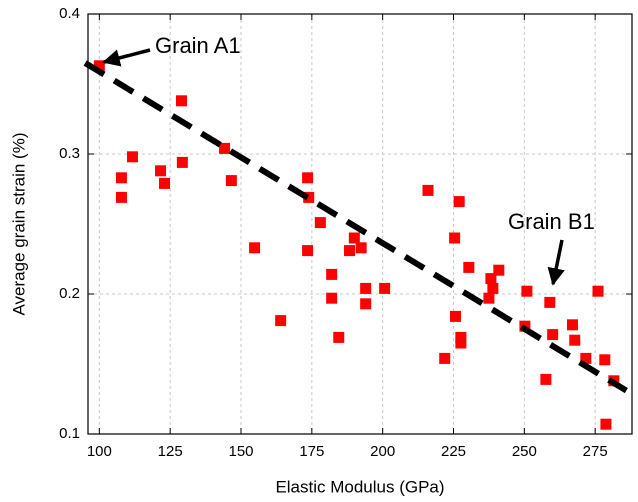 The image size is (638, 502). Describe the element at coordinates (359, 486) in the screenshot. I see `x-axis-label: Elastic Modulus (GPa)` at that location.